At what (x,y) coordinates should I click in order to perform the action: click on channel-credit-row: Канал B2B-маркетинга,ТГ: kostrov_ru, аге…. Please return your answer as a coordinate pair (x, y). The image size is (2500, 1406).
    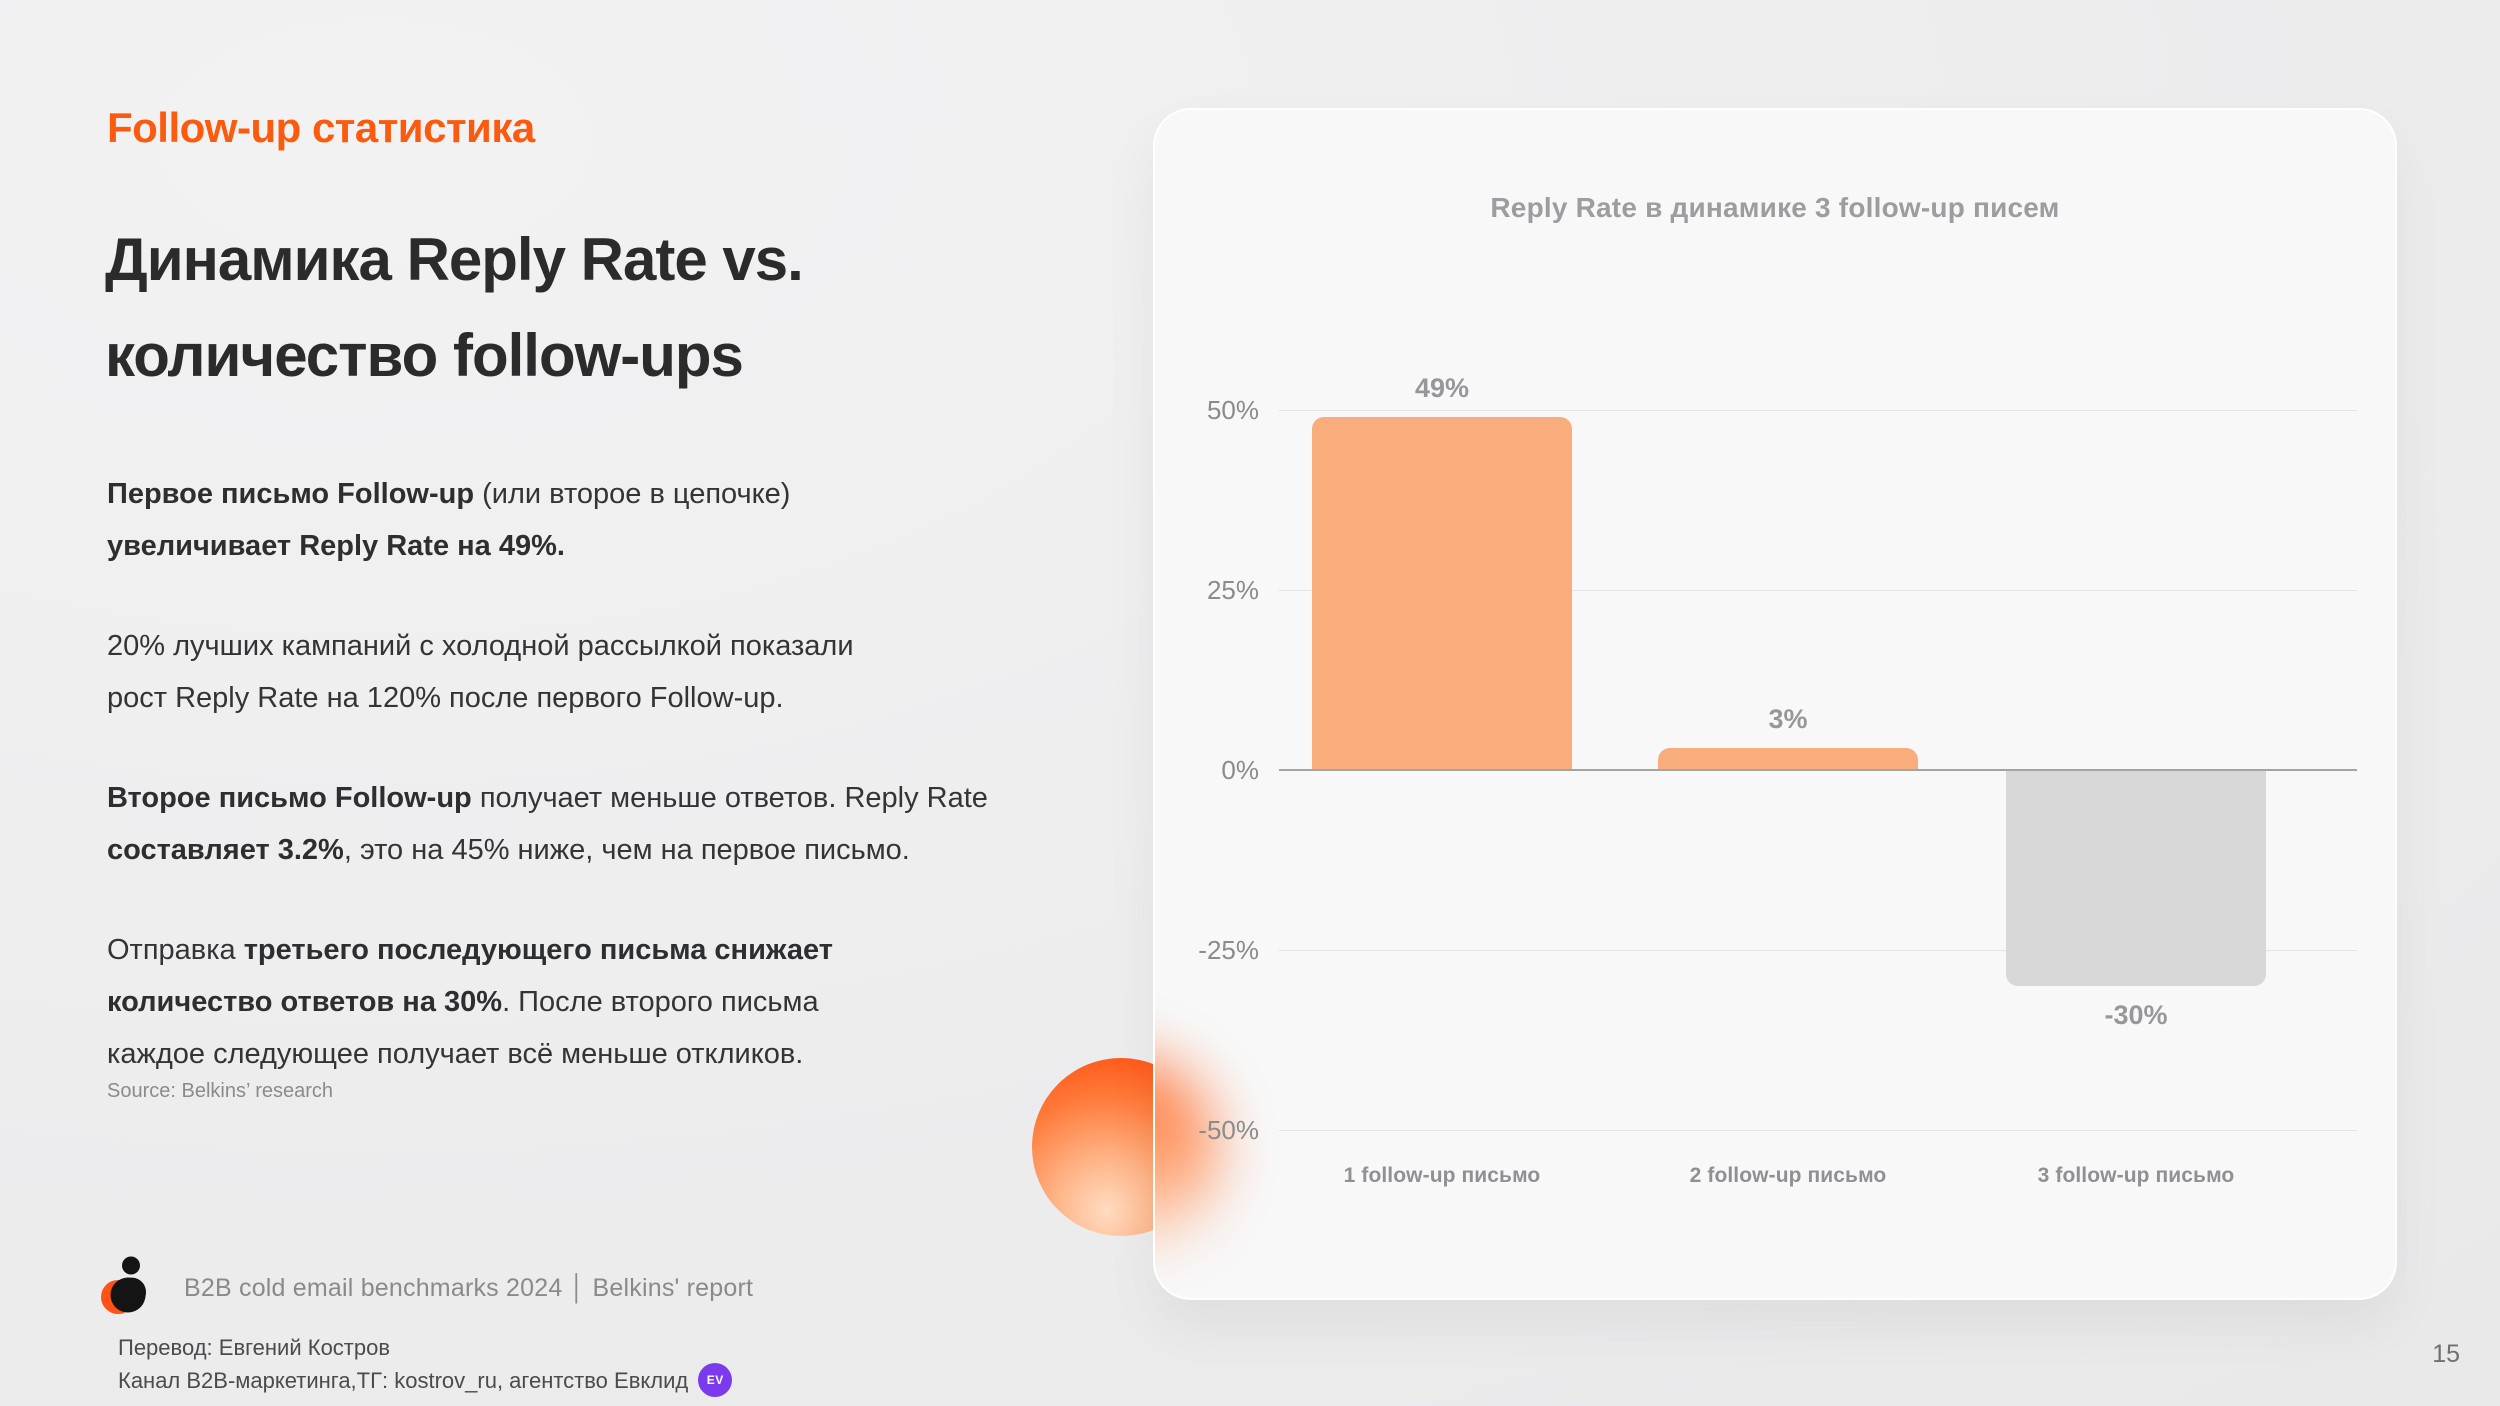
    Looking at the image, I should click on (425, 1380).